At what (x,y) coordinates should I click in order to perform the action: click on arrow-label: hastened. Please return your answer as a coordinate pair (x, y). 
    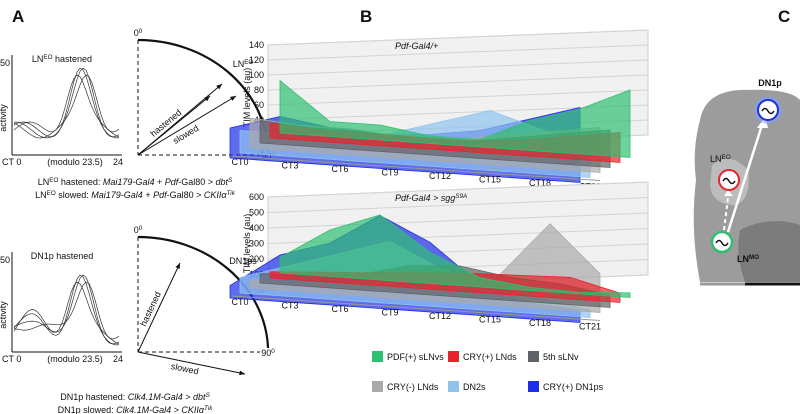
    Looking at the image, I should click on (150, 309).